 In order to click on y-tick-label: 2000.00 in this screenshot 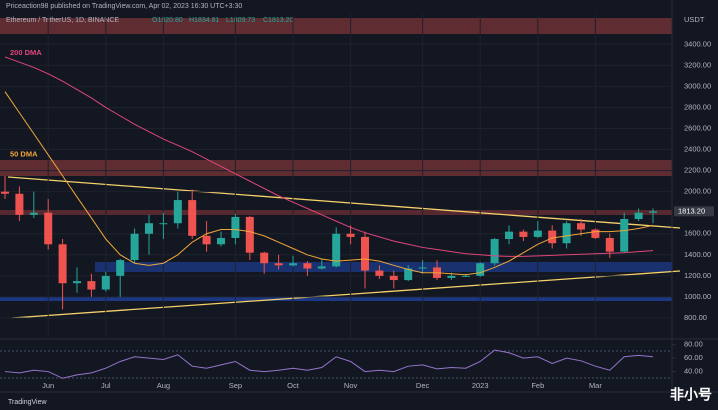, I will do `click(697, 191)`.